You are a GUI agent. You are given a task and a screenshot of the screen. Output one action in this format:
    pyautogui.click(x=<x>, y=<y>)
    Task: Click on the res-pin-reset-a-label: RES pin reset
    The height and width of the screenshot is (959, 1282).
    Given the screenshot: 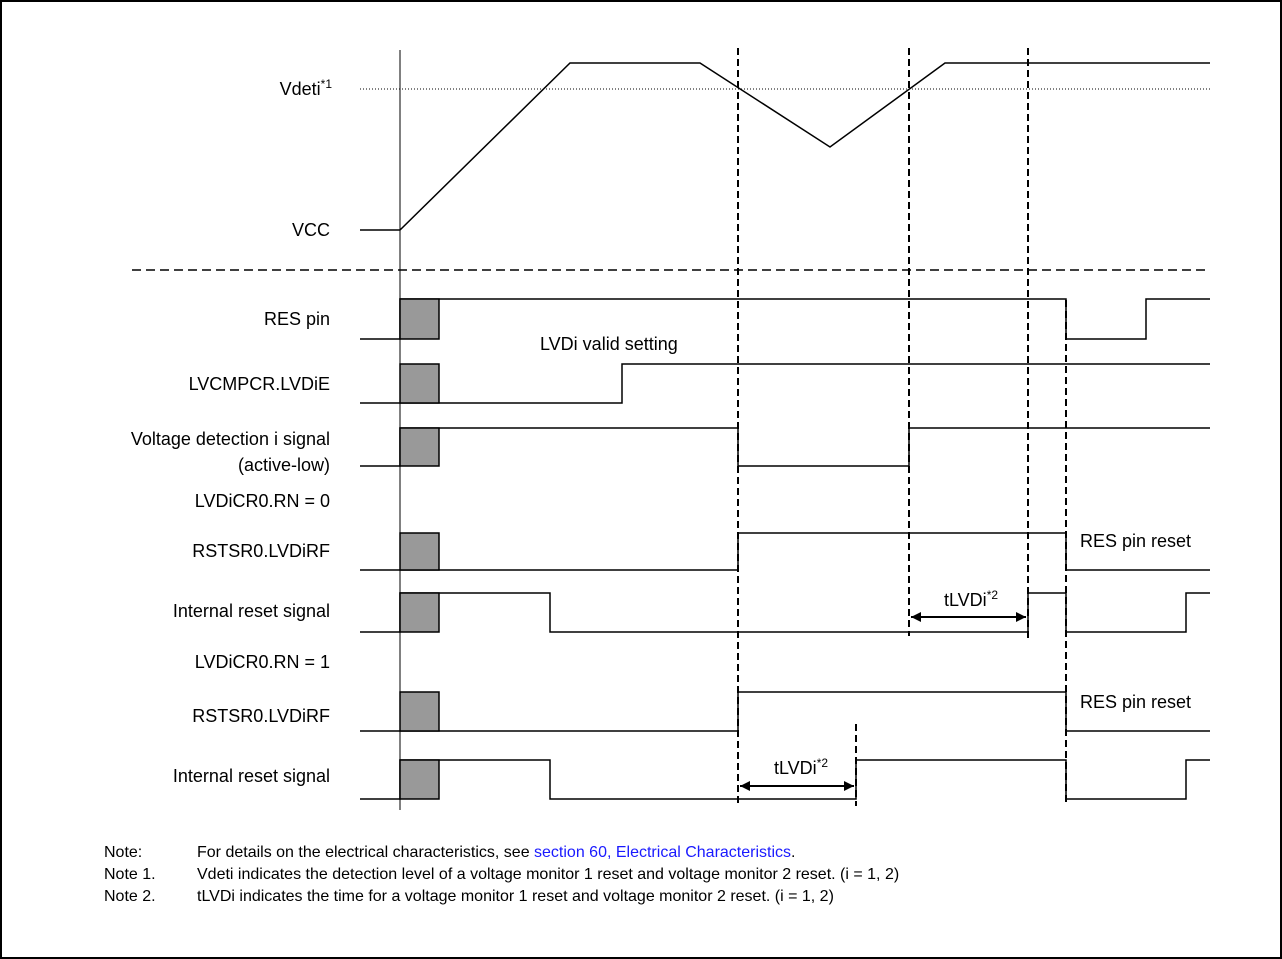 What is the action you would take?
    pyautogui.click(x=1135, y=541)
    